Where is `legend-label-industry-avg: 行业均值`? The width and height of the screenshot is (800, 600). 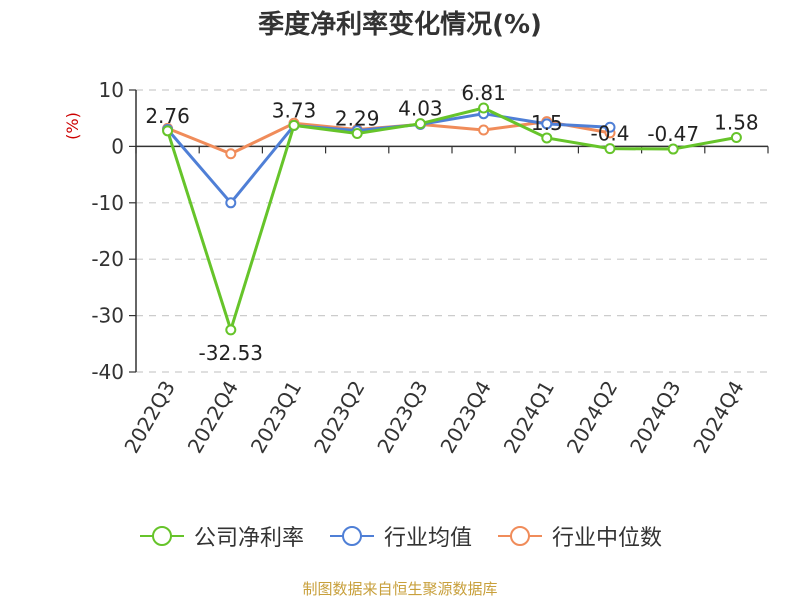
legend-label-industry-avg: 行业均值 is located at coordinates (427, 538).